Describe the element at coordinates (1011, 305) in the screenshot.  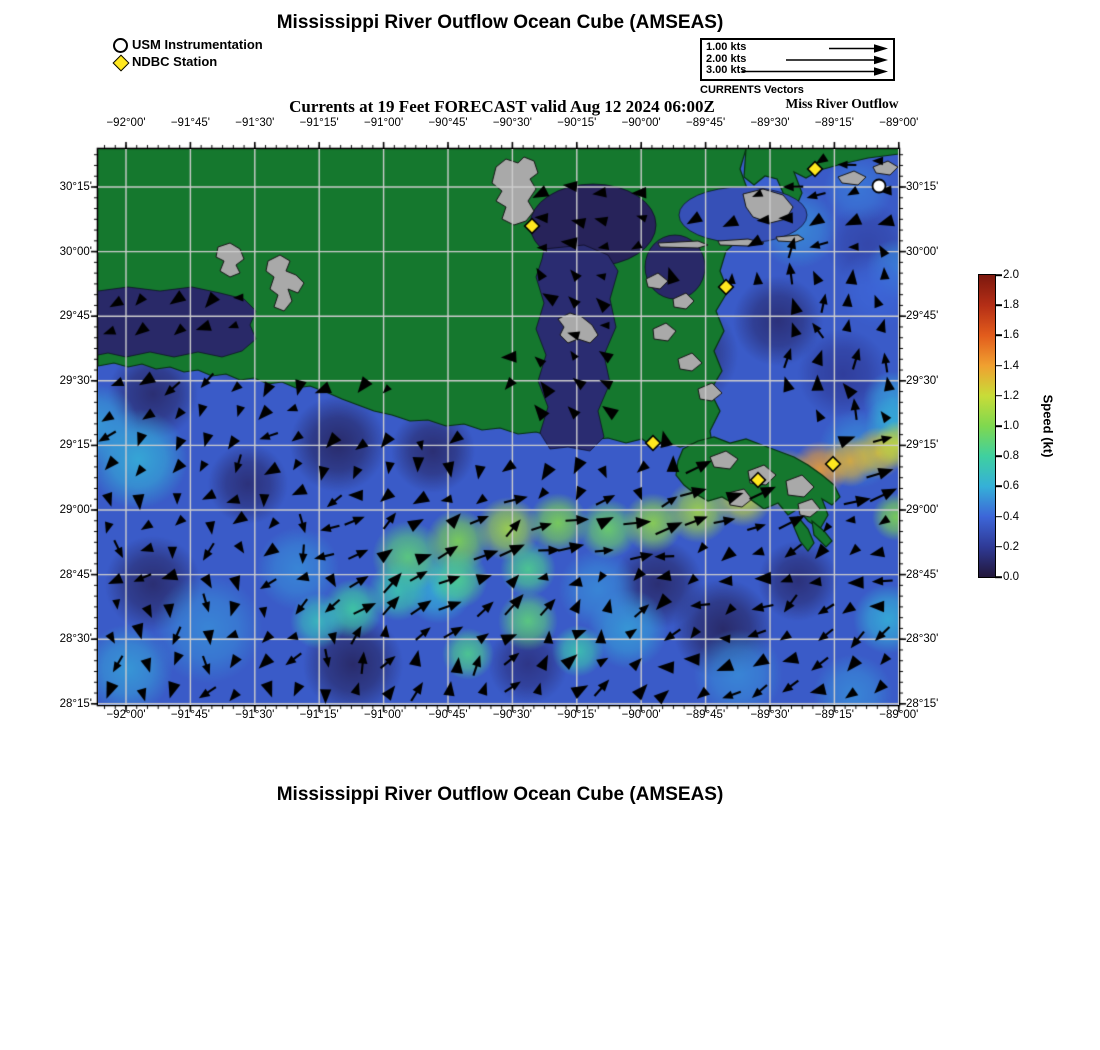
I see `colorbar-tick-label: 1.8` at that location.